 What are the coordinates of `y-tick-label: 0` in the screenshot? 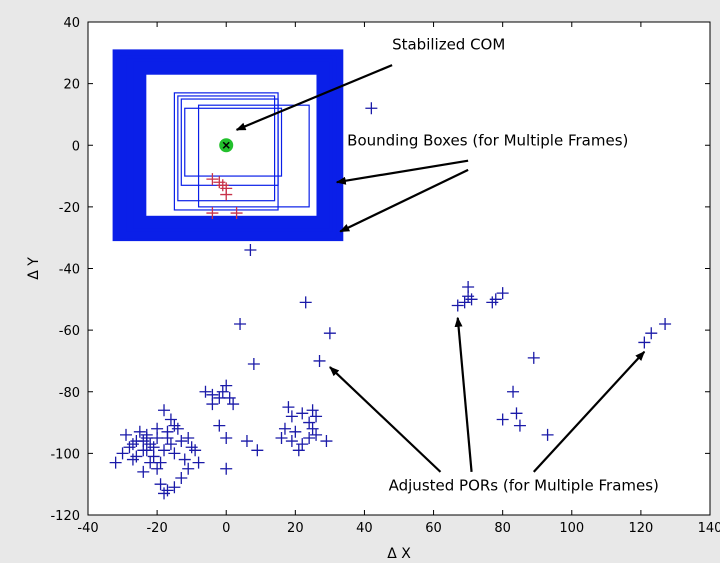 It's located at (76, 146).